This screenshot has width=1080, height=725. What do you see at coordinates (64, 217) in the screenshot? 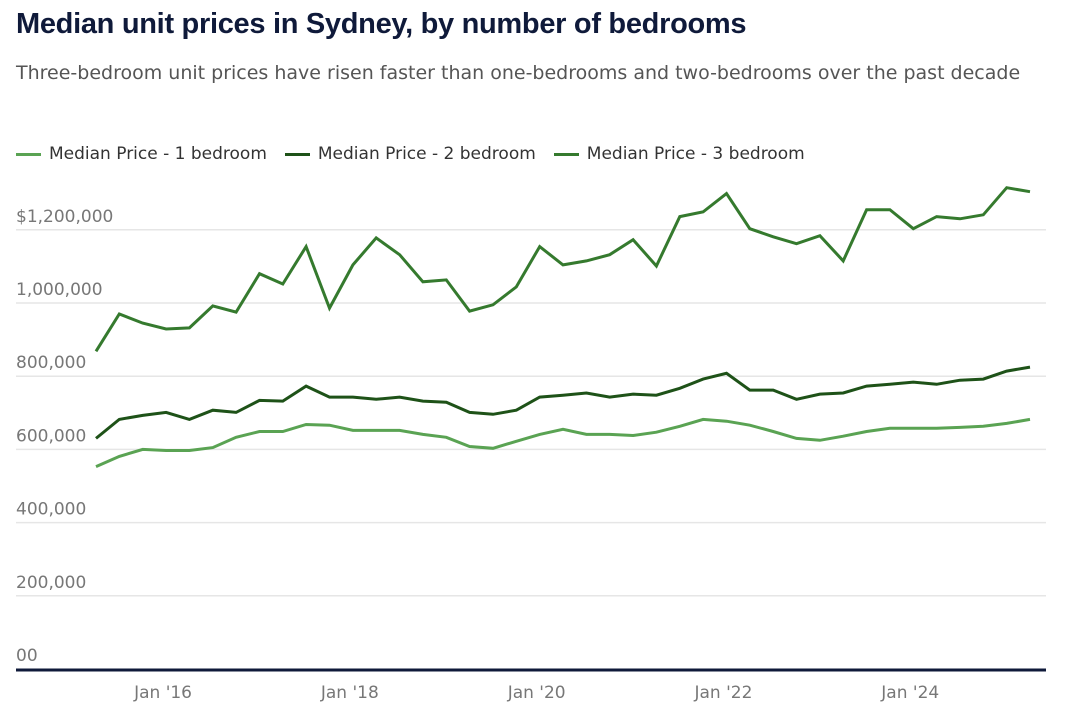
I see `y-tick-label: $1,200,000` at bounding box center [64, 217].